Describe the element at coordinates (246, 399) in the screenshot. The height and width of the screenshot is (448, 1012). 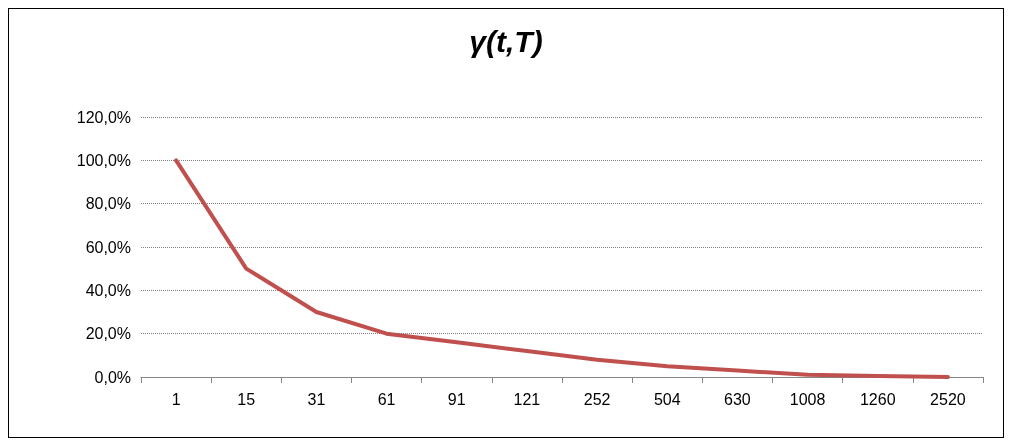
I see `x-tick-label: 15` at that location.